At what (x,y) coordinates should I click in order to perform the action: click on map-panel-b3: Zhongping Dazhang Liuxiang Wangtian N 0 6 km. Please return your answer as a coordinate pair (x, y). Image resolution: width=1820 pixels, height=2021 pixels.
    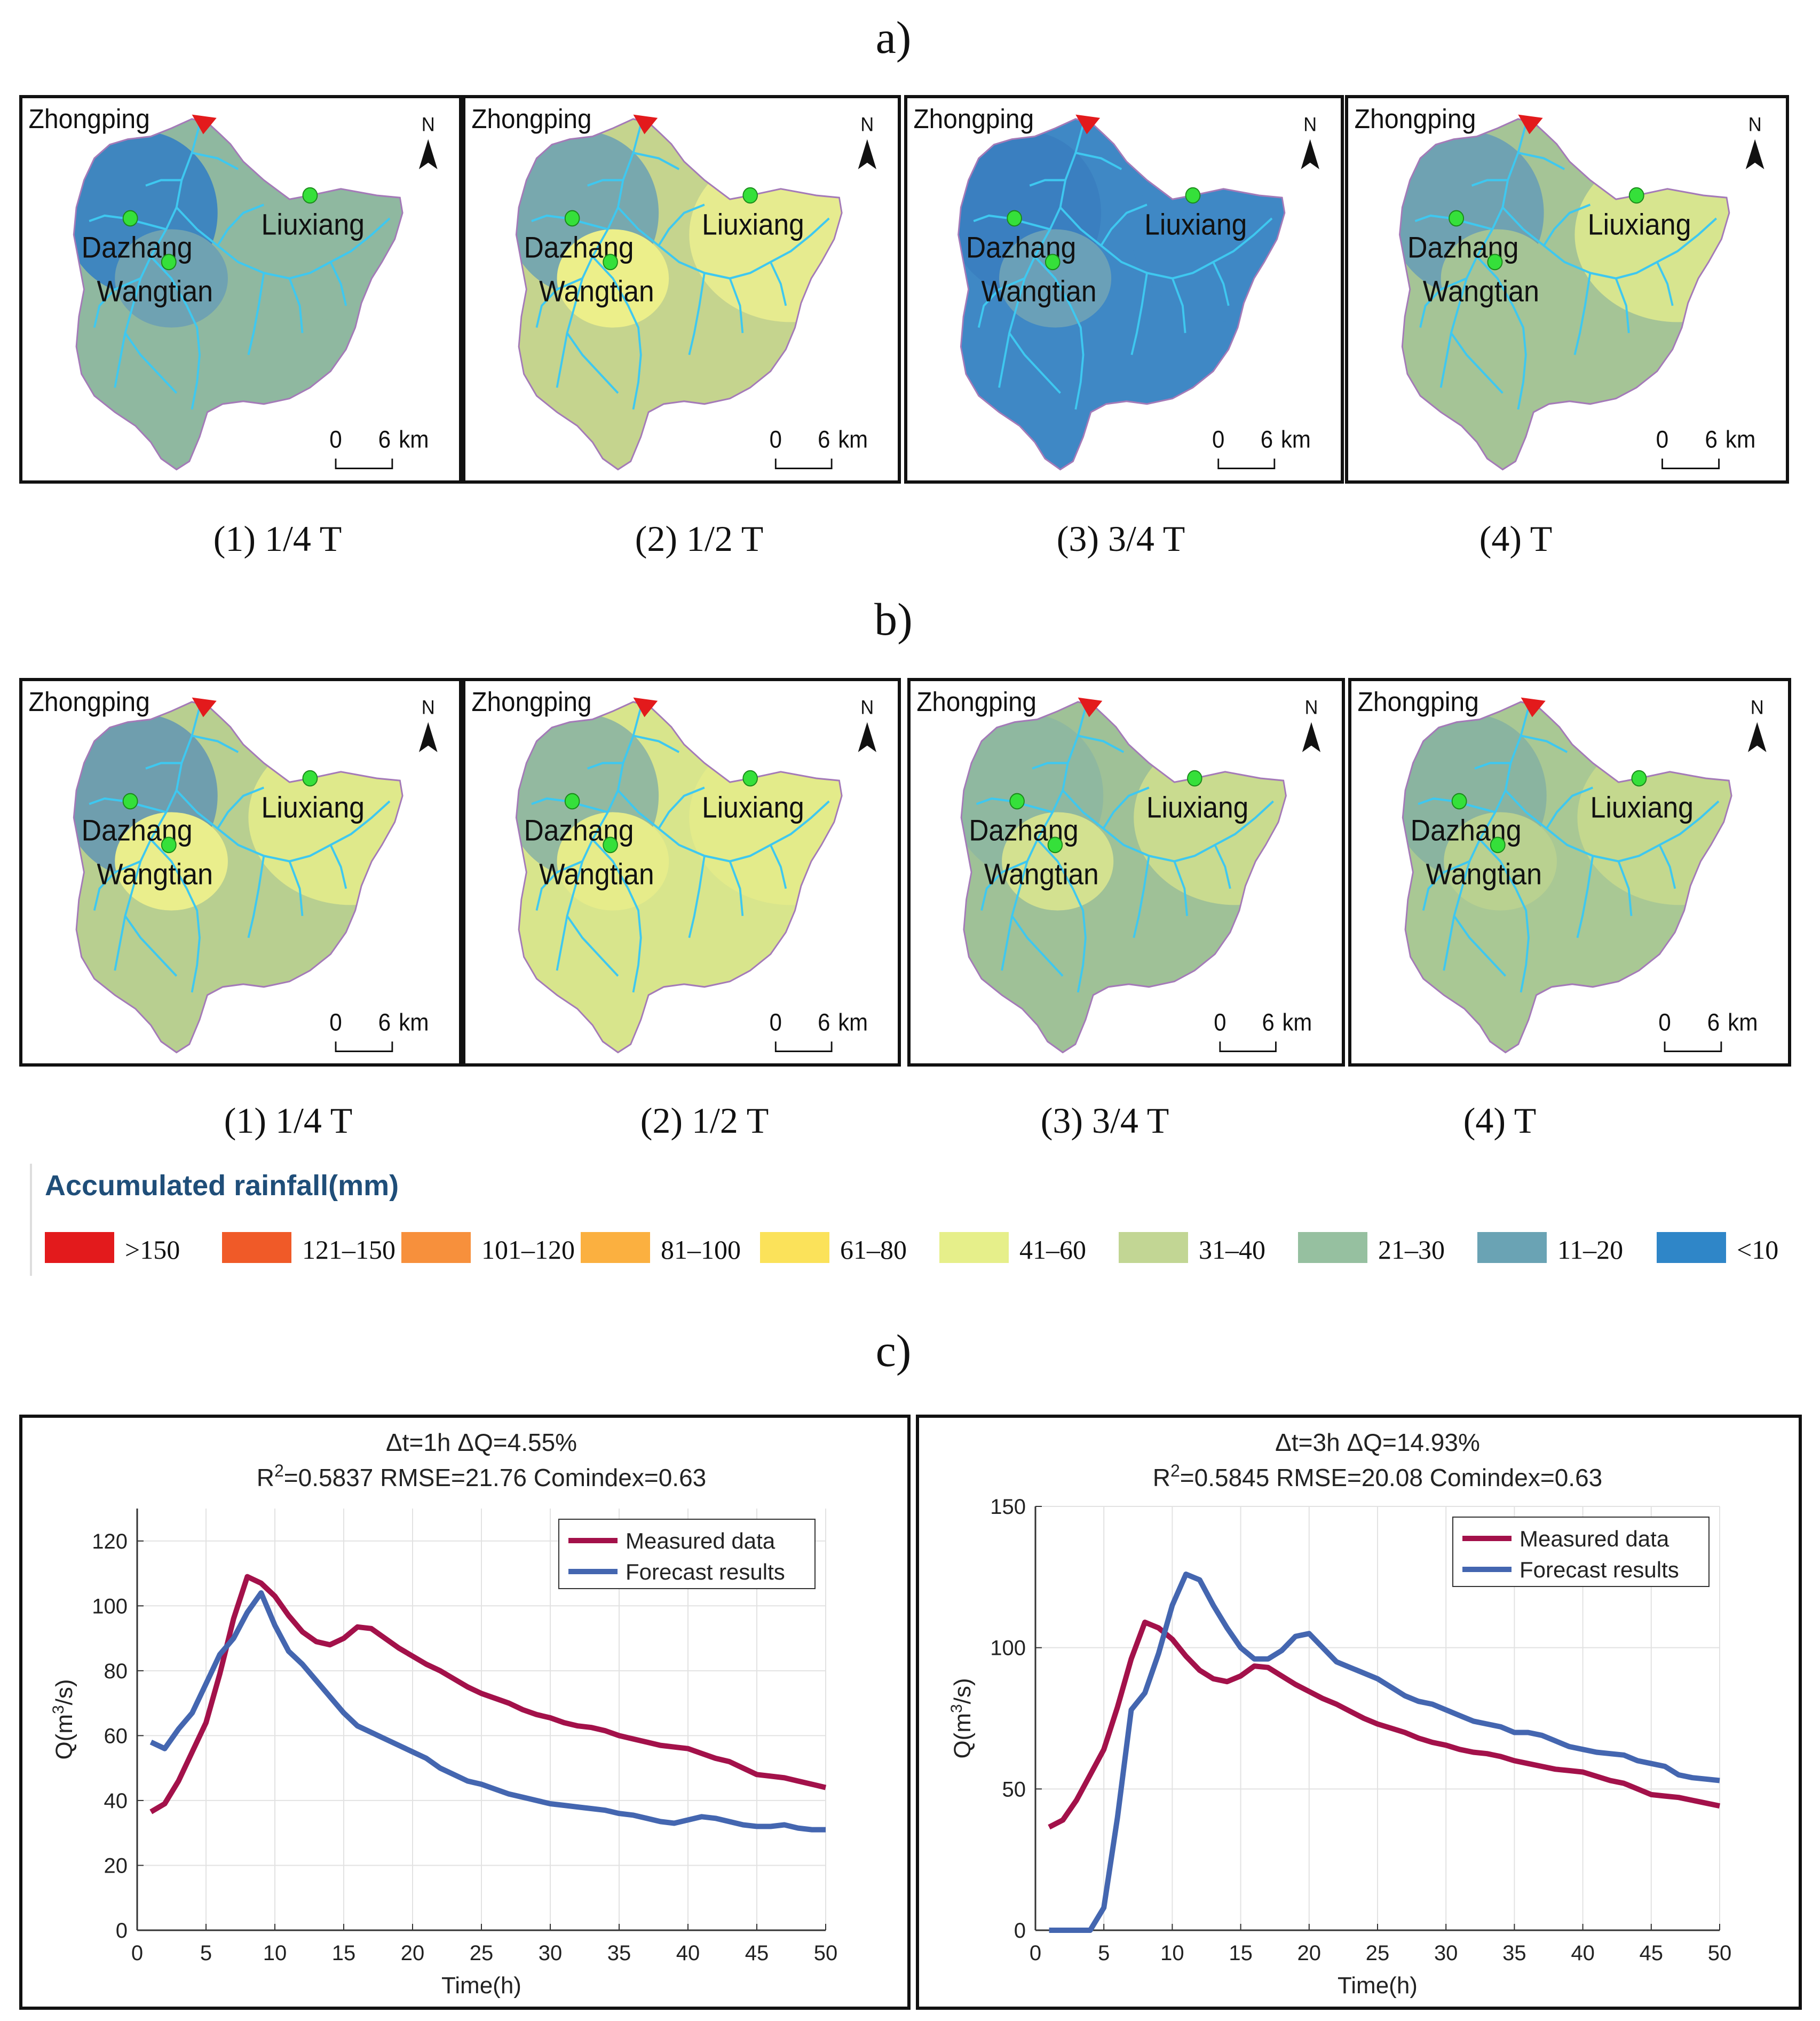
    Looking at the image, I should click on (1126, 872).